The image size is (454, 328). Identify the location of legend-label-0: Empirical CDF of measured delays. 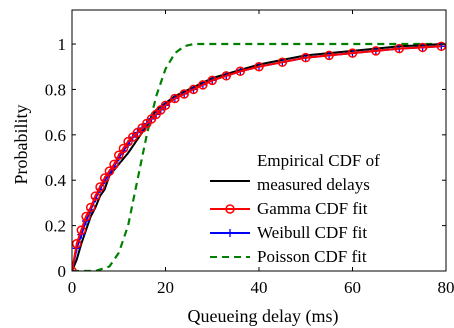
(318, 172).